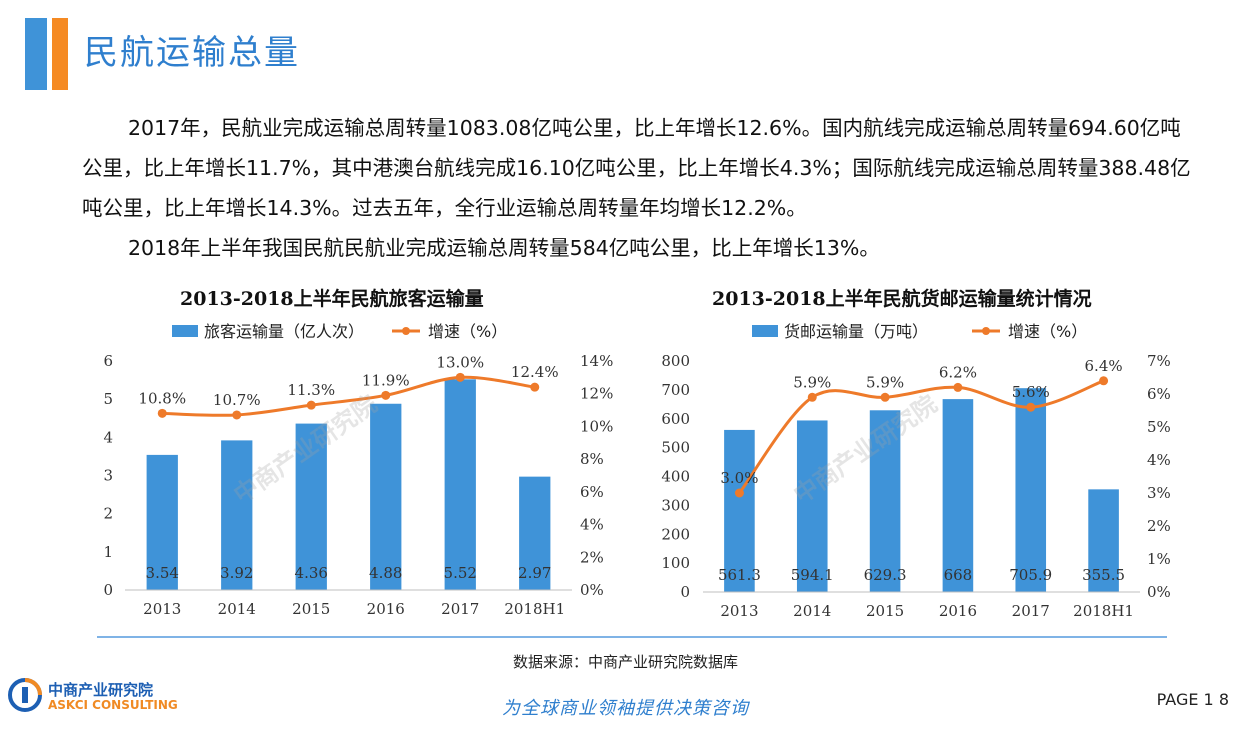 The height and width of the screenshot is (730, 1251). What do you see at coordinates (592, 525) in the screenshot?
I see `chart1-y-right-tick: 4%` at bounding box center [592, 525].